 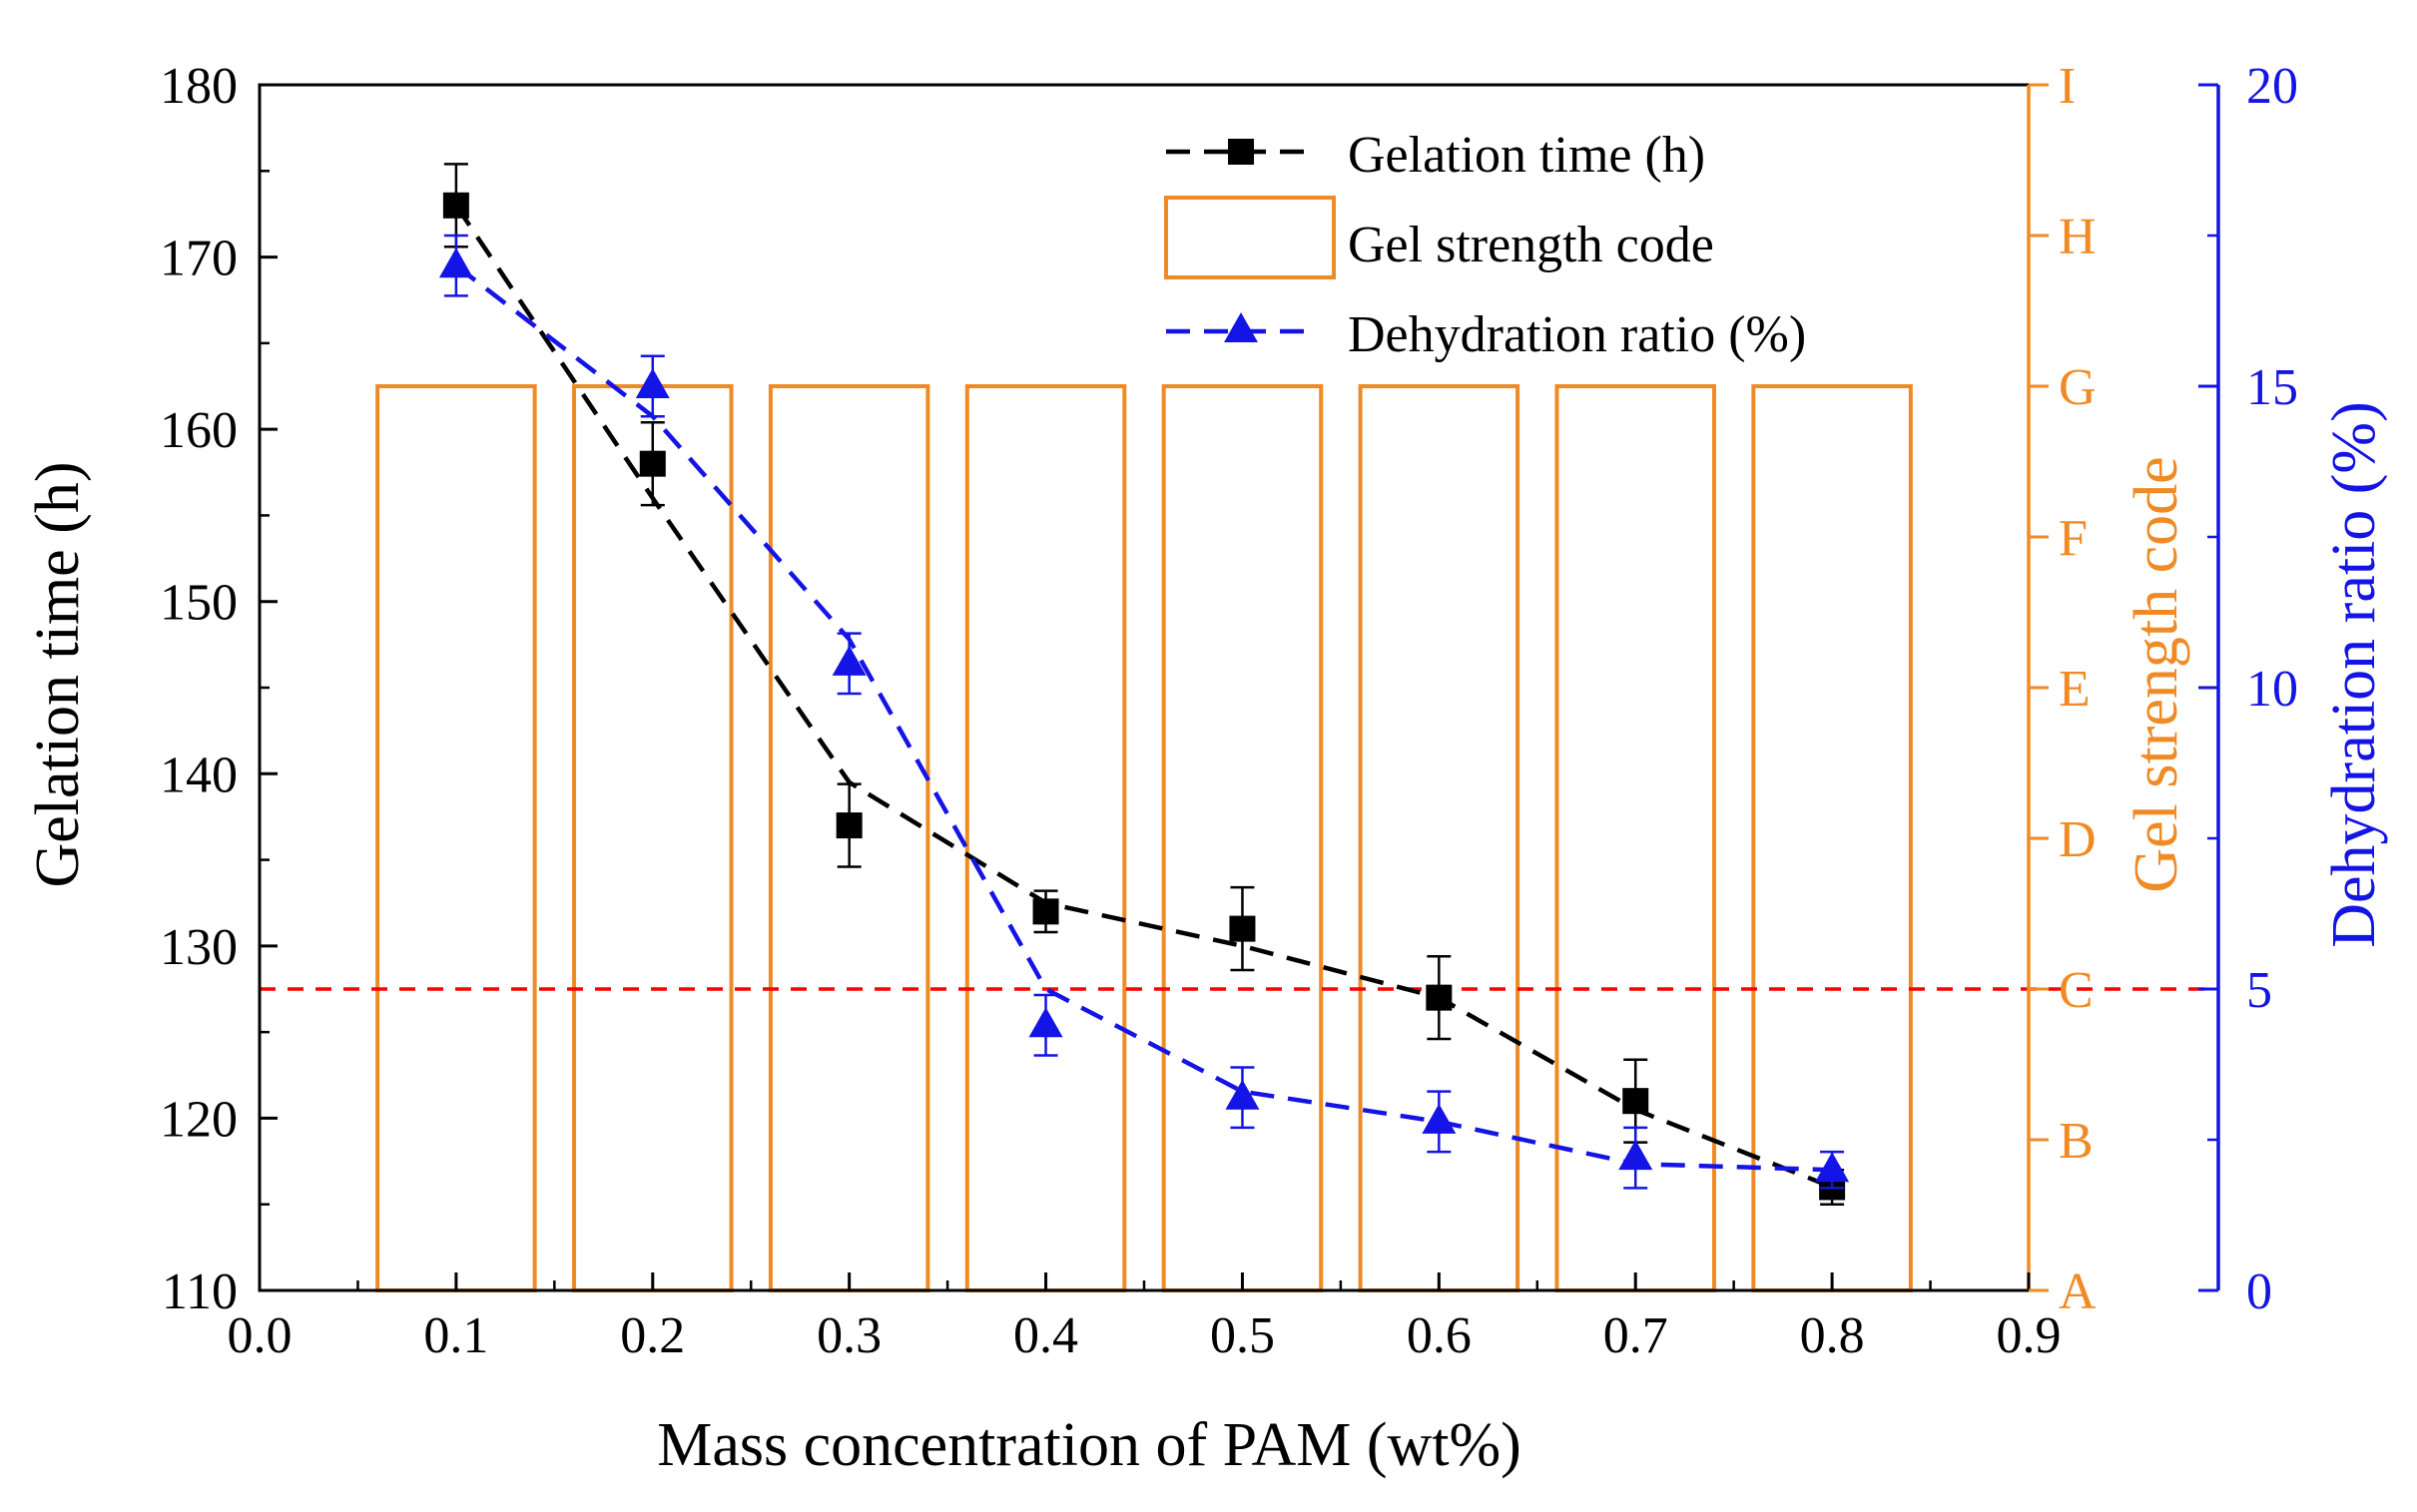 I want to click on legend-marker-dehydration, so click(x=1241, y=327).